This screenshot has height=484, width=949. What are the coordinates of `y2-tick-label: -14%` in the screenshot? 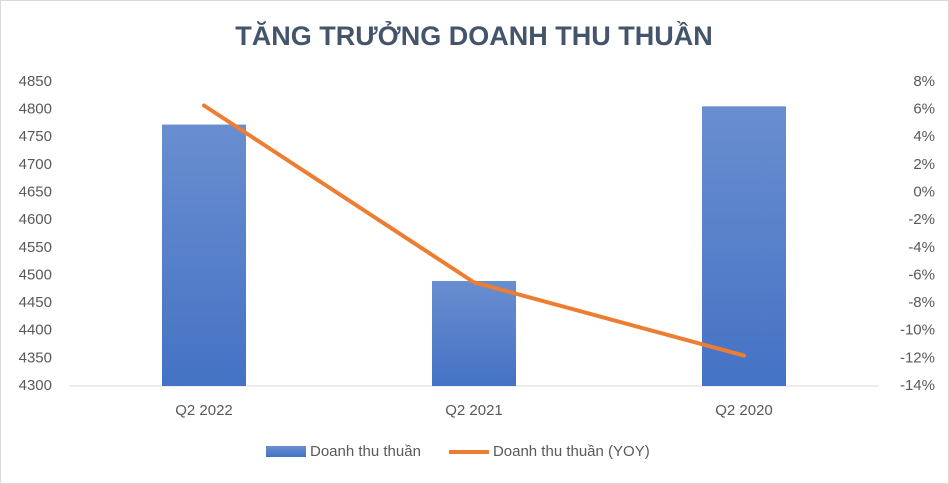 It's located at (917, 385).